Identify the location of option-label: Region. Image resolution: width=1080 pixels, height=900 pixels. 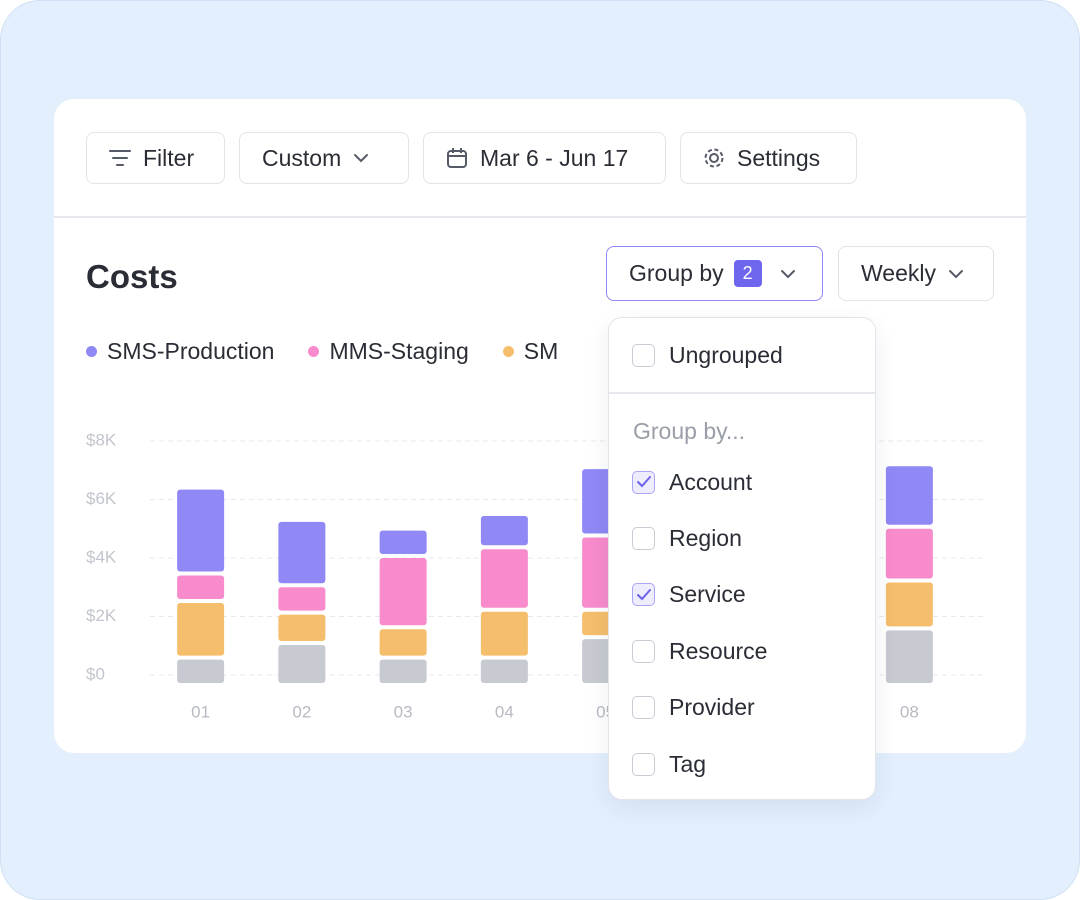
(705, 537).